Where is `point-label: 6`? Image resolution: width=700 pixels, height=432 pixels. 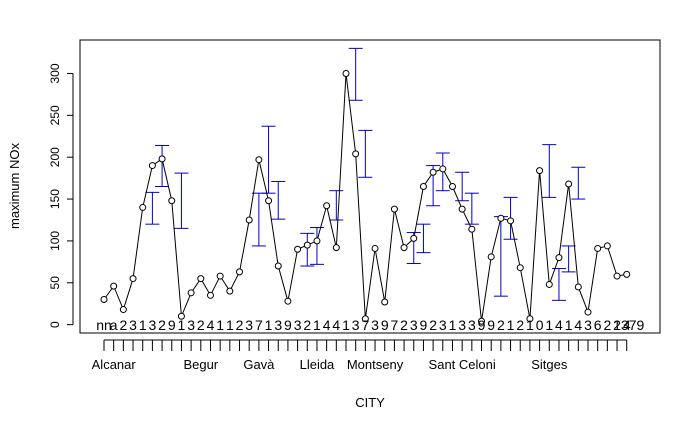
point-label: 6 is located at coordinates (598, 325).